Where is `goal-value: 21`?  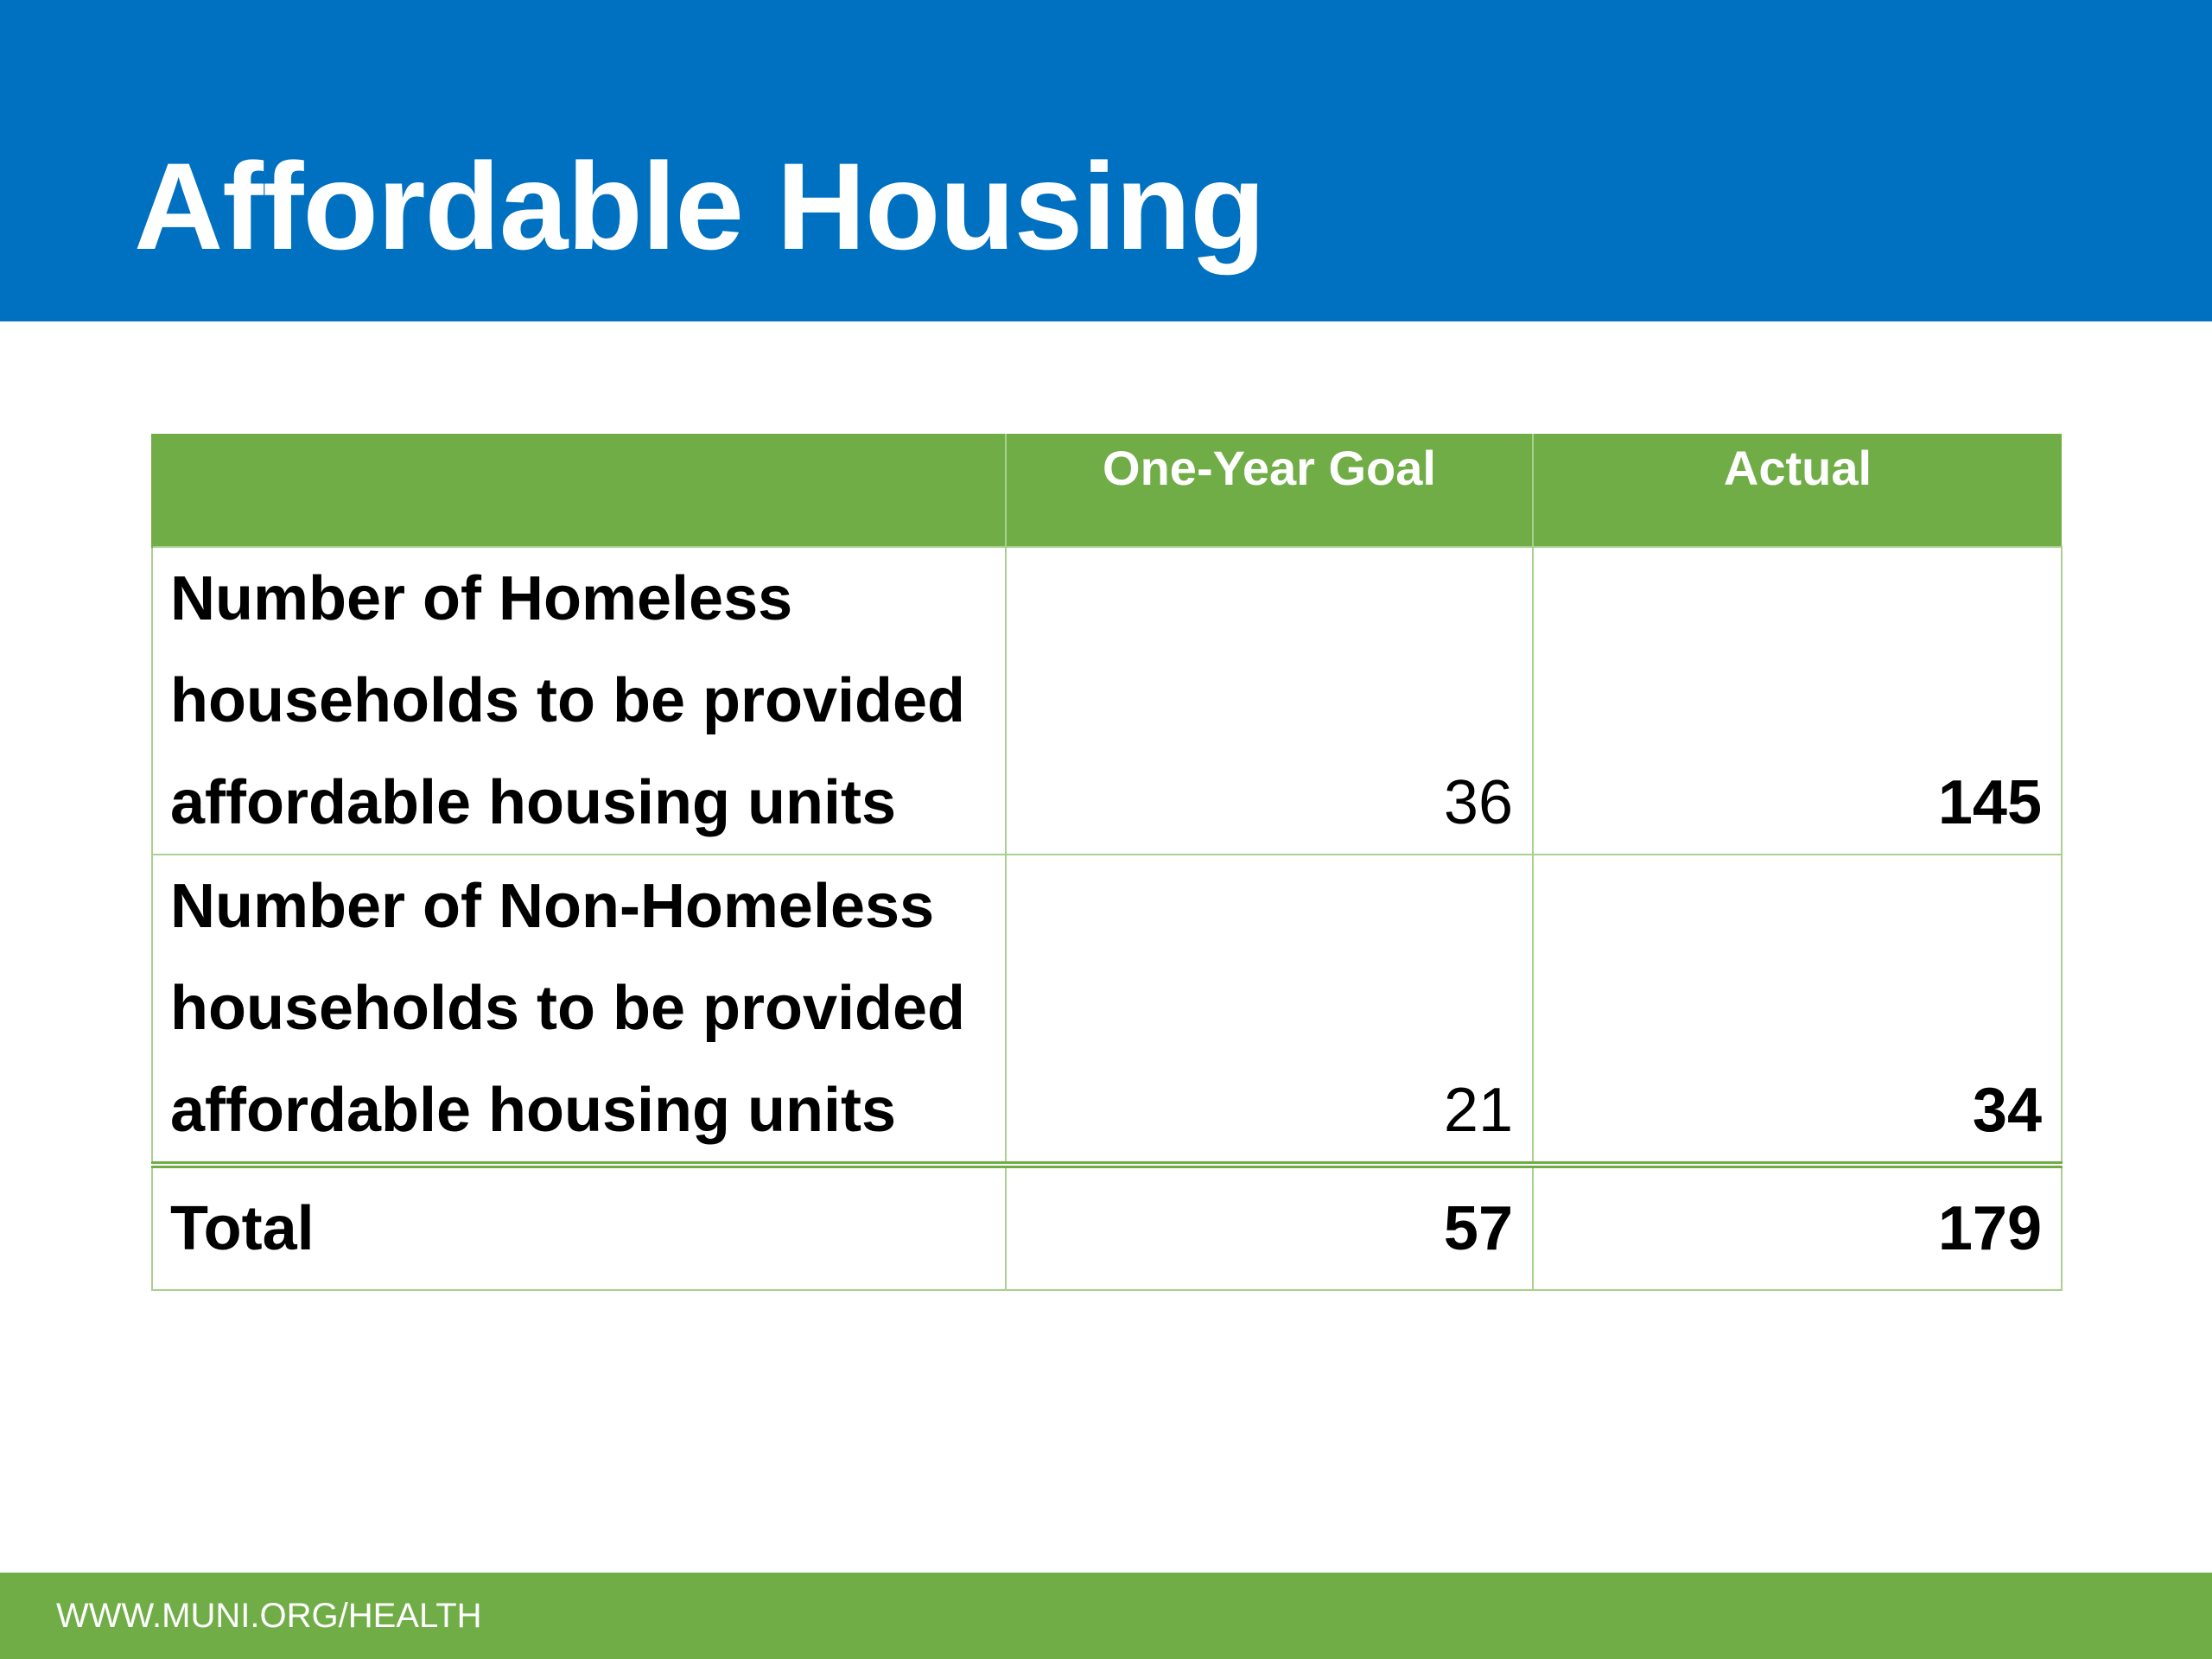 goal-value: 21 is located at coordinates (1269, 1010).